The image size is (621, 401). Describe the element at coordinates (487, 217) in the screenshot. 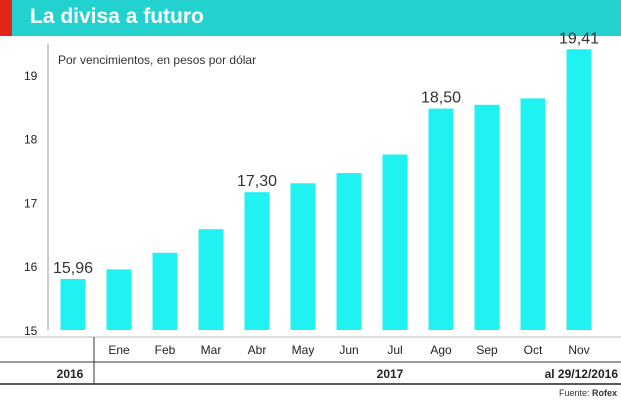

I see `bar-sep` at that location.